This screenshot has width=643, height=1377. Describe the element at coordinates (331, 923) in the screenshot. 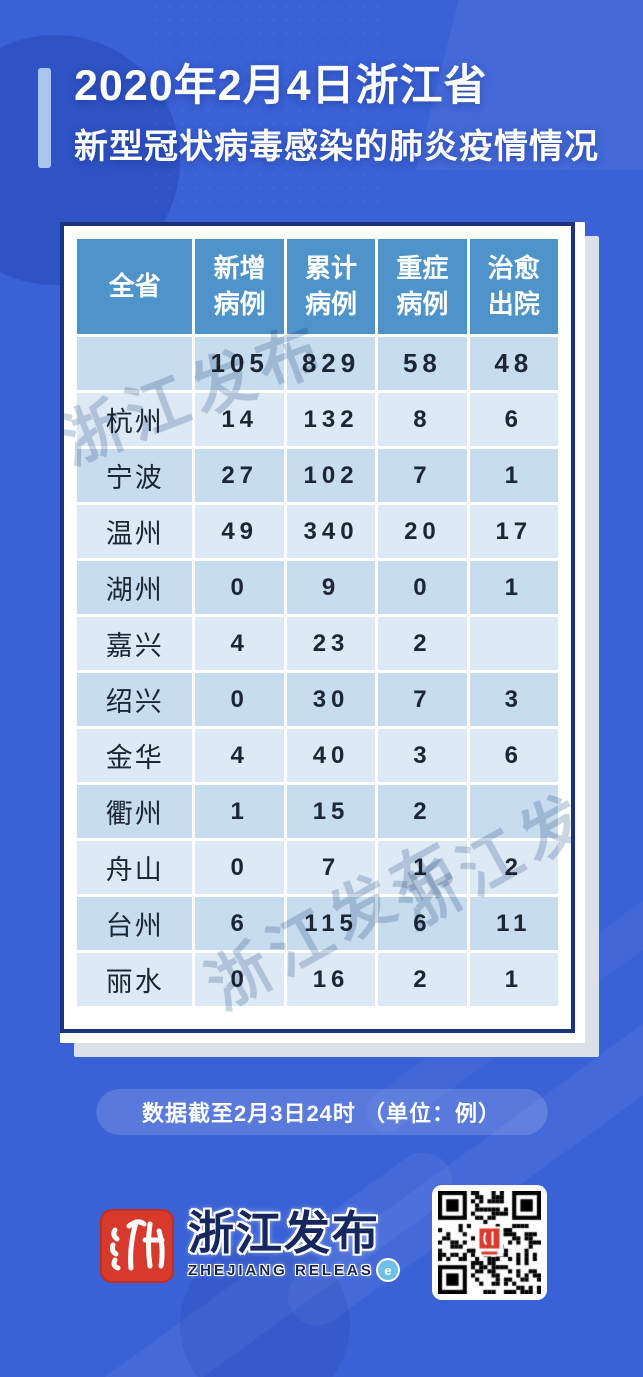

I see `value-cell: 115` at that location.